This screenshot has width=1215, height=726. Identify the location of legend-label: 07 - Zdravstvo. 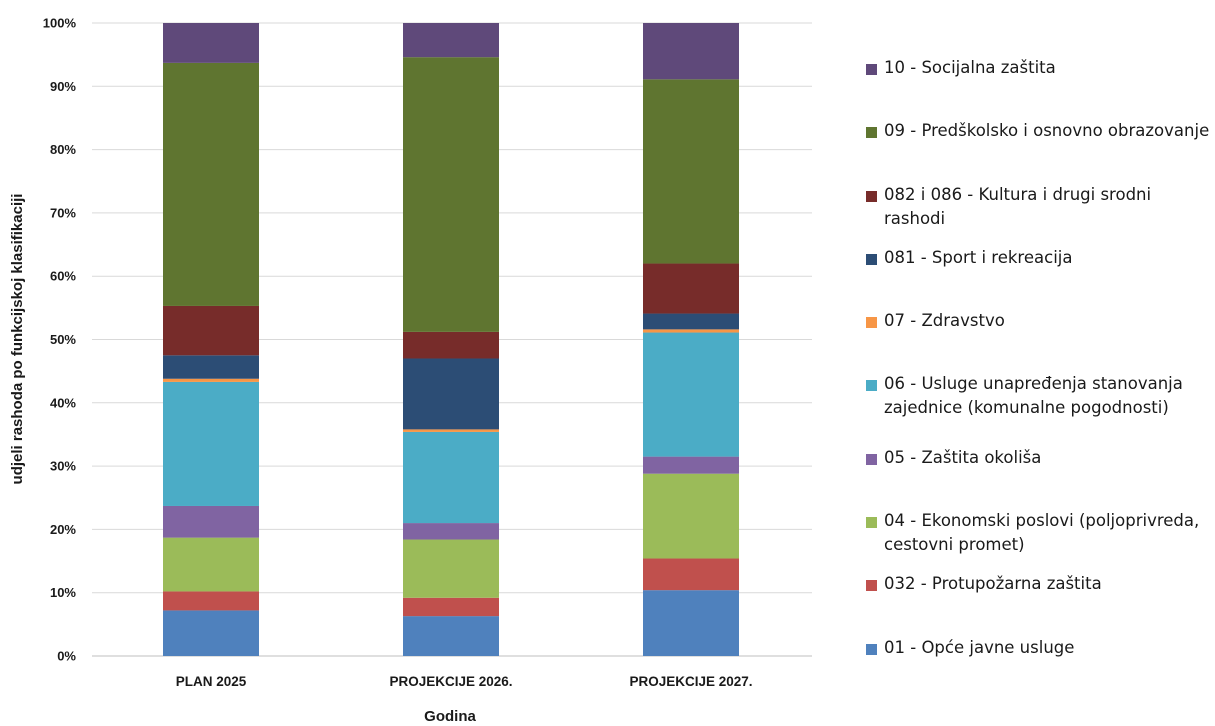
(944, 320).